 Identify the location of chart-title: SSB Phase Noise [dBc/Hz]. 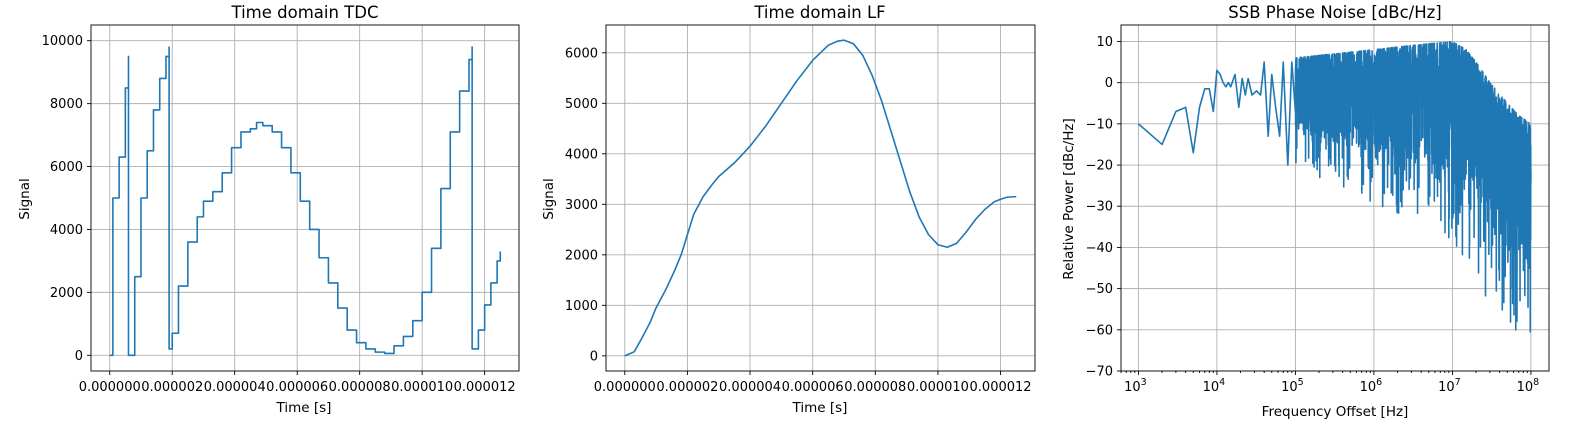
(1334, 12).